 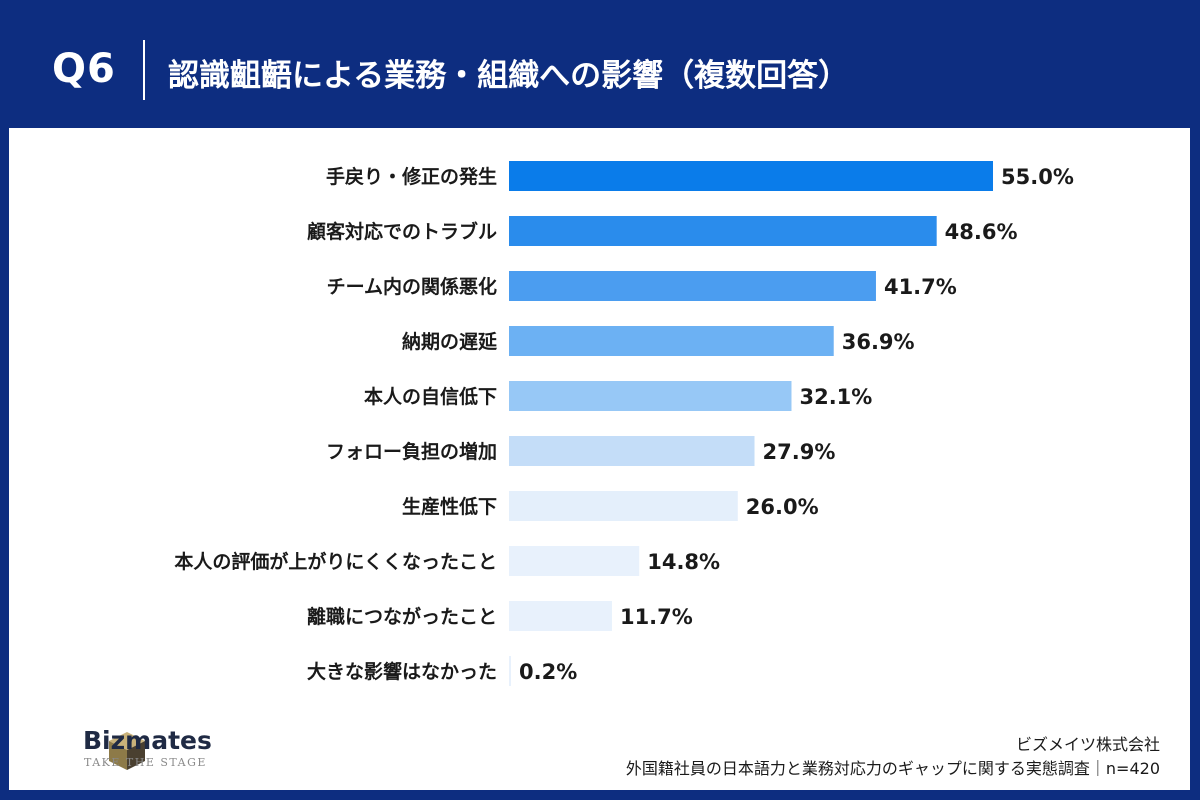 What do you see at coordinates (84, 69) in the screenshot?
I see `question-number: Q6` at bounding box center [84, 69].